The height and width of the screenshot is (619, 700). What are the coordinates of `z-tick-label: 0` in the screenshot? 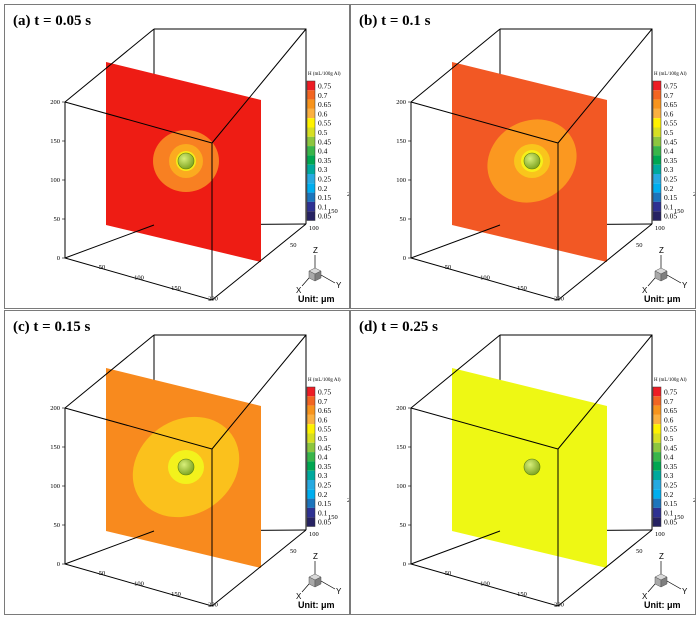 It's located at (404, 258).